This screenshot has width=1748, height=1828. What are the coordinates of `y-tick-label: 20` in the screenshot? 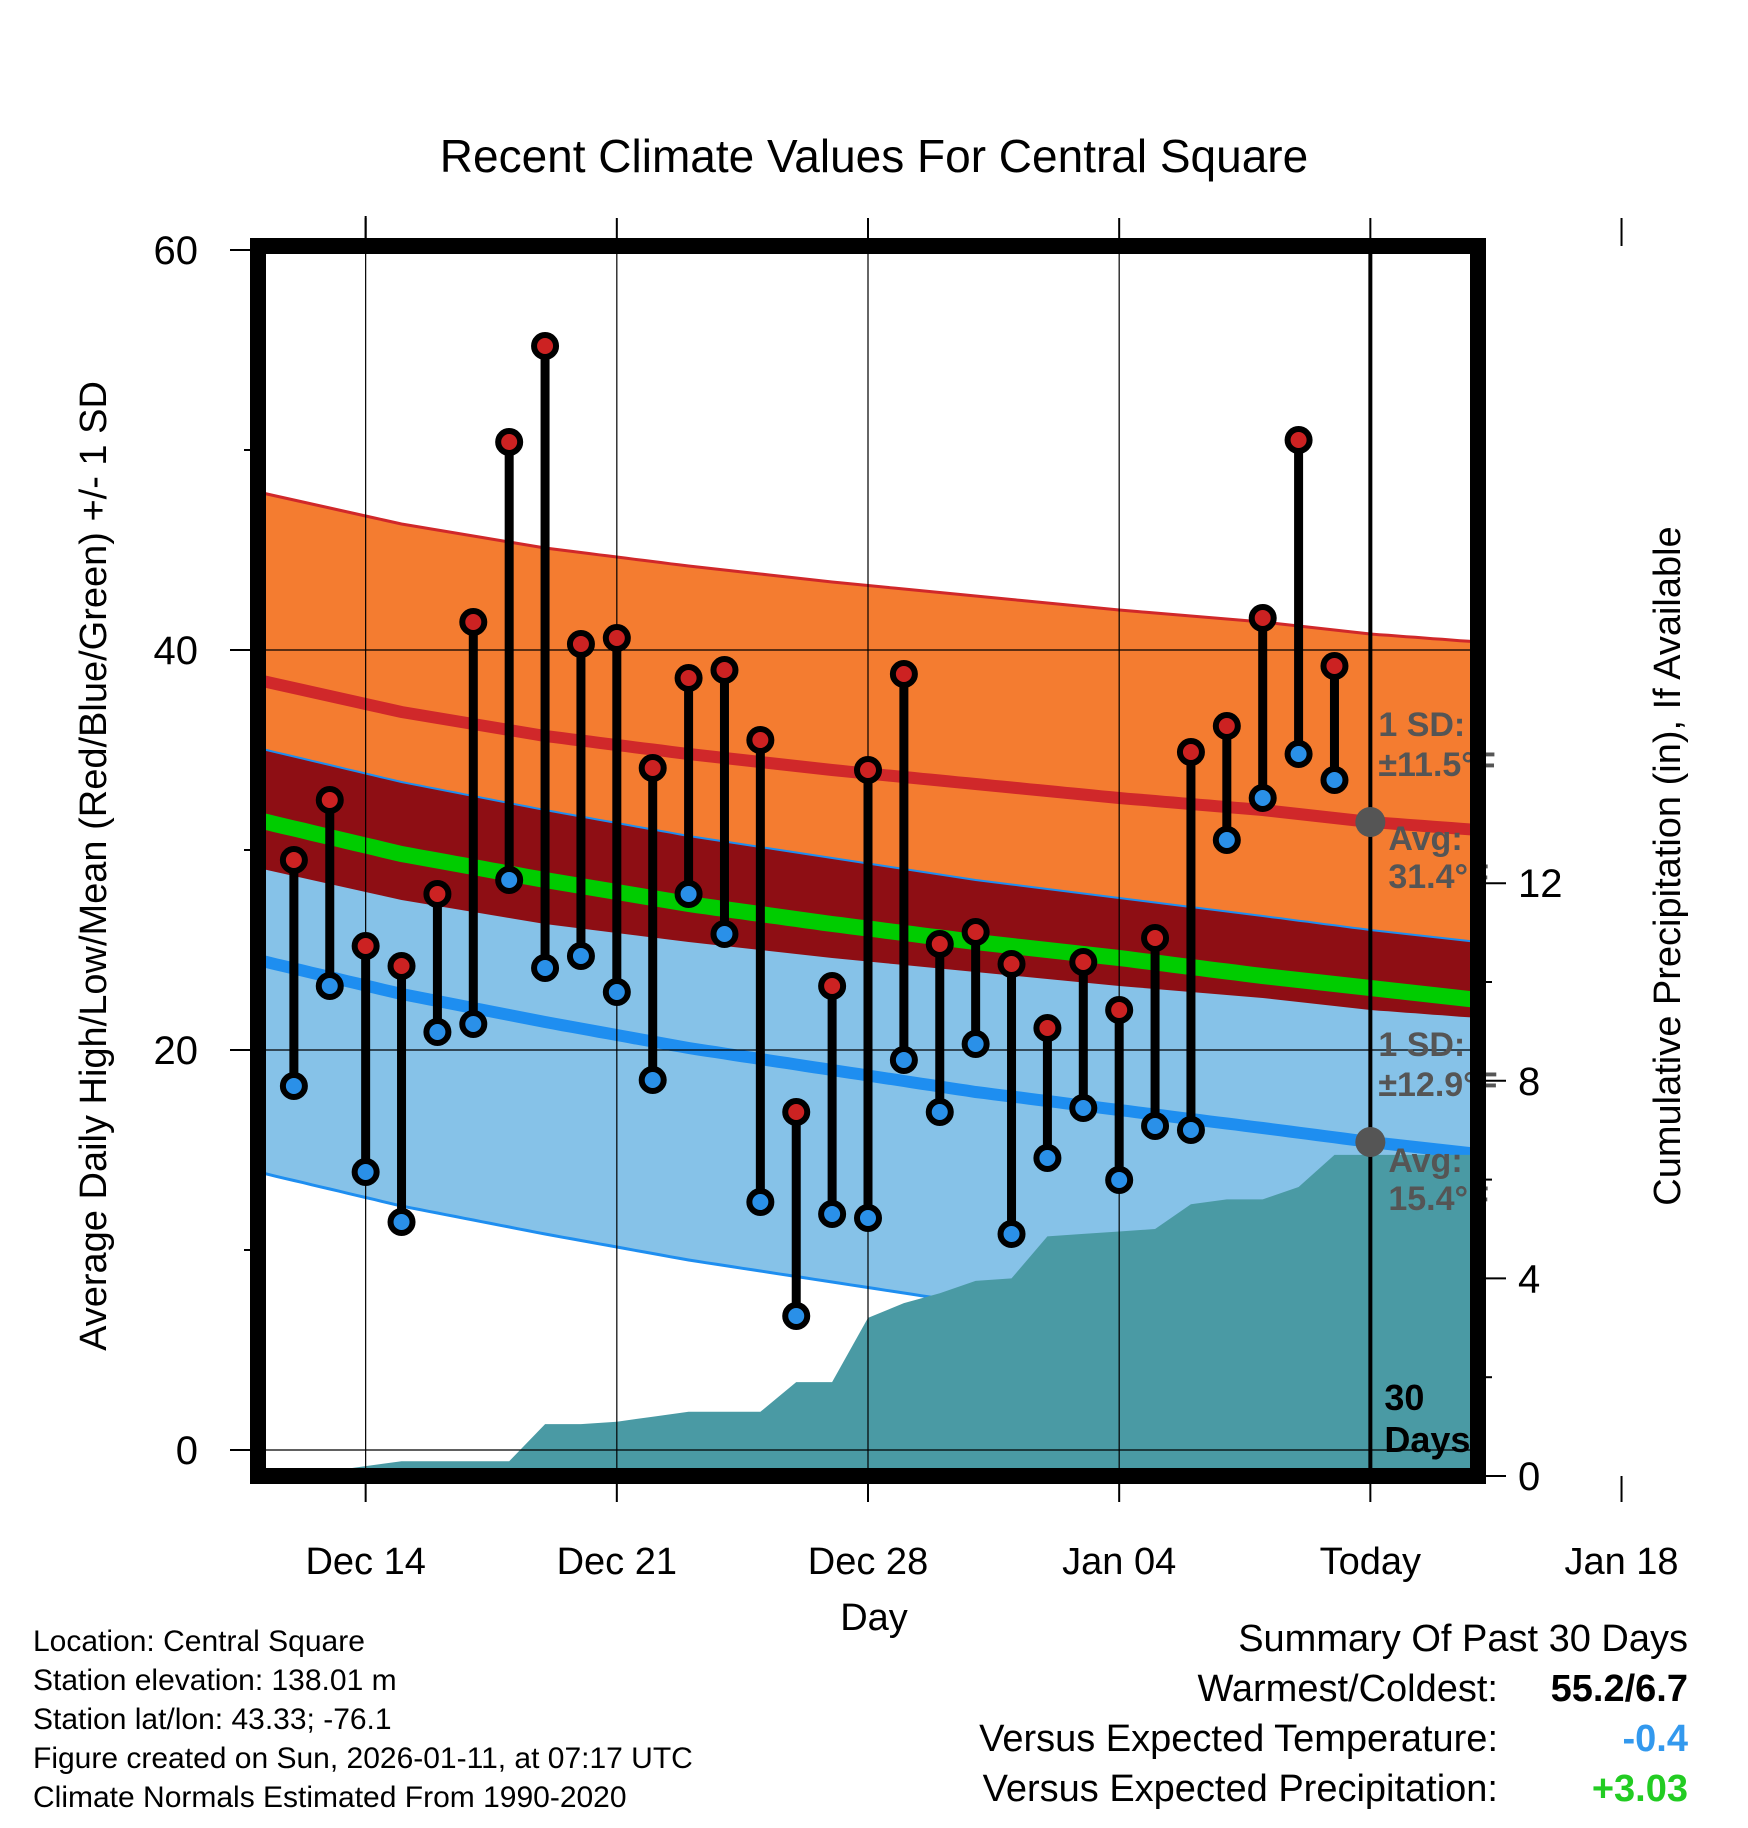 It's located at (176, 1051).